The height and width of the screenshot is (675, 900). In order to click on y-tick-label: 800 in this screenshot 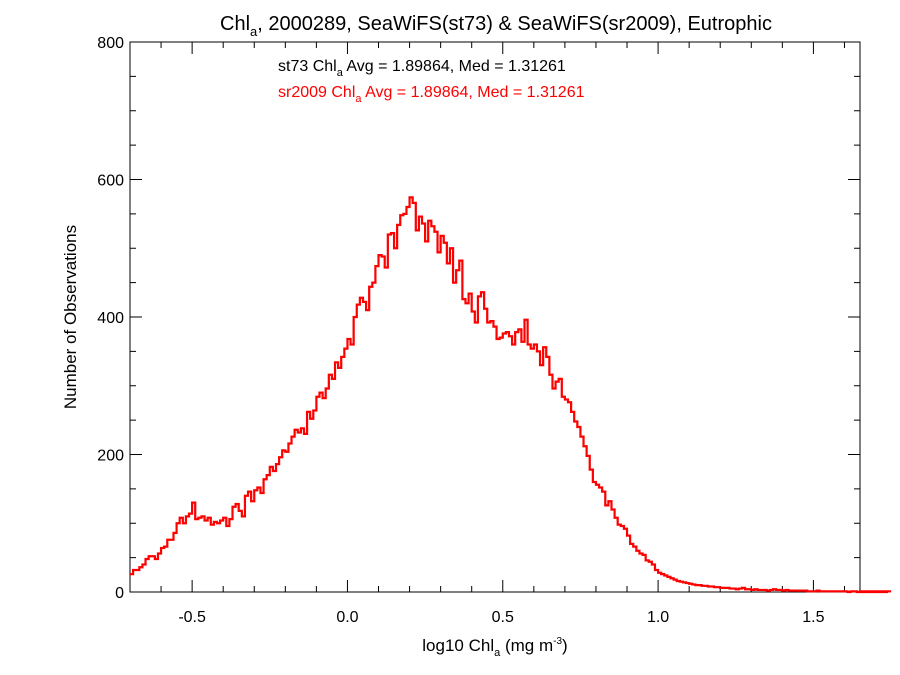, I will do `click(110, 43)`.